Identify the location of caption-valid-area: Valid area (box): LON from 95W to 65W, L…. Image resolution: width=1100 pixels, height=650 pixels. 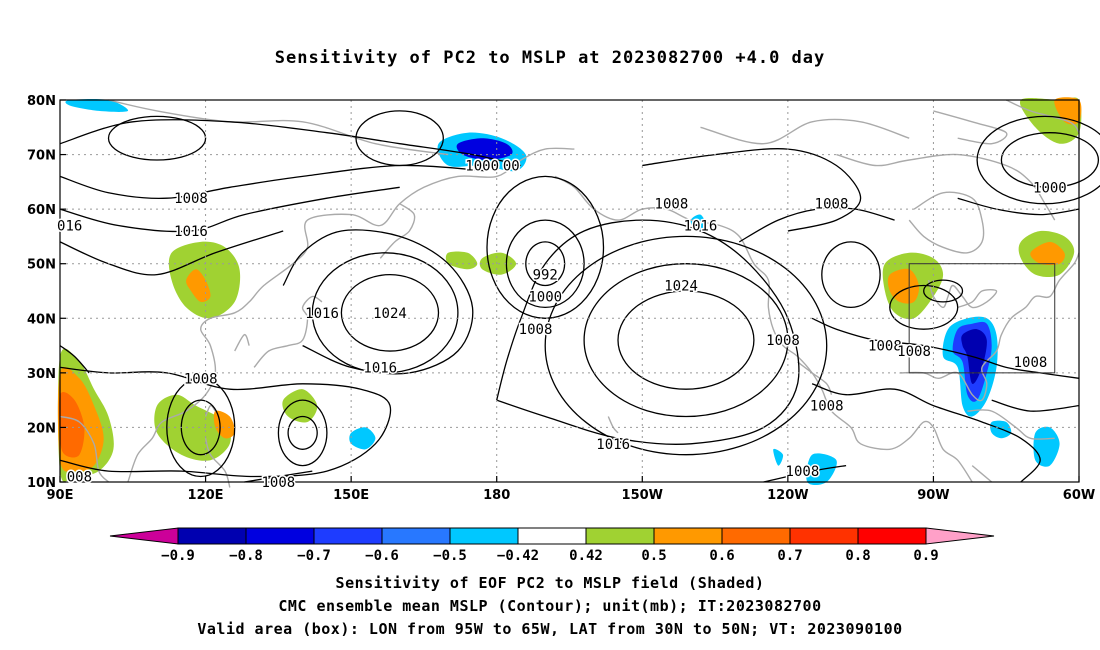
(550, 629).